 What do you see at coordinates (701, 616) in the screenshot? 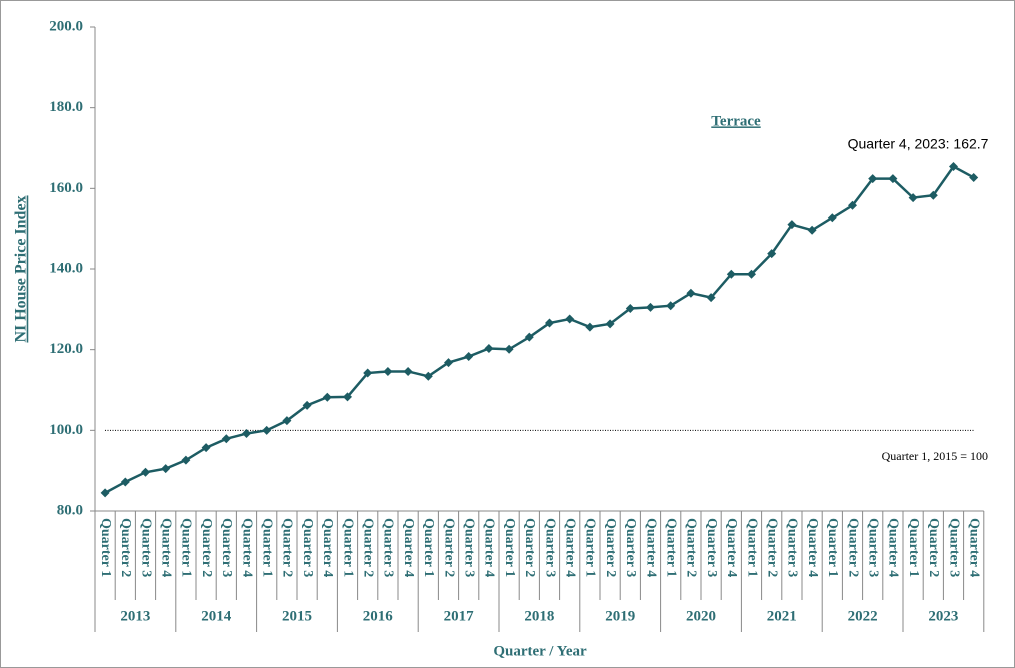
I see `year-label: 2020` at bounding box center [701, 616].